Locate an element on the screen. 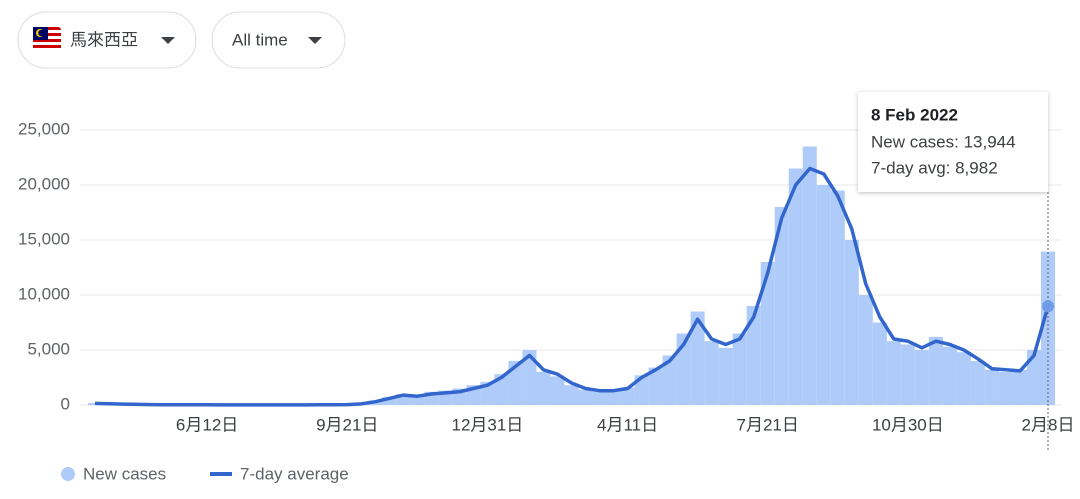 This screenshot has height=499, width=1080. y-tick-label: 0 is located at coordinates (65, 403).